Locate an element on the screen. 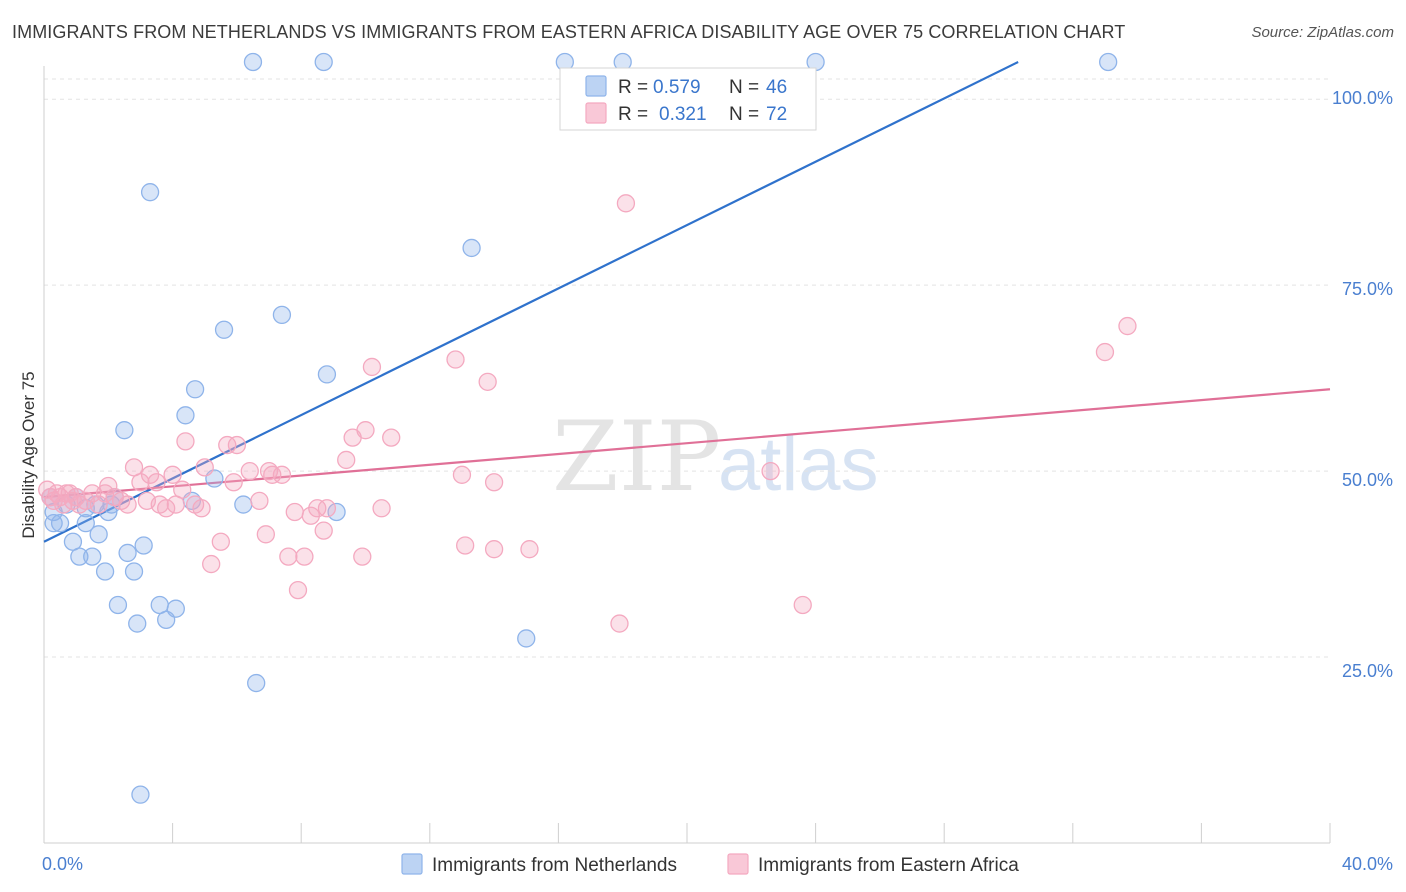 This screenshot has width=1406, height=892. source-credit: Source: ZipAtlas.com is located at coordinates (1322, 32).